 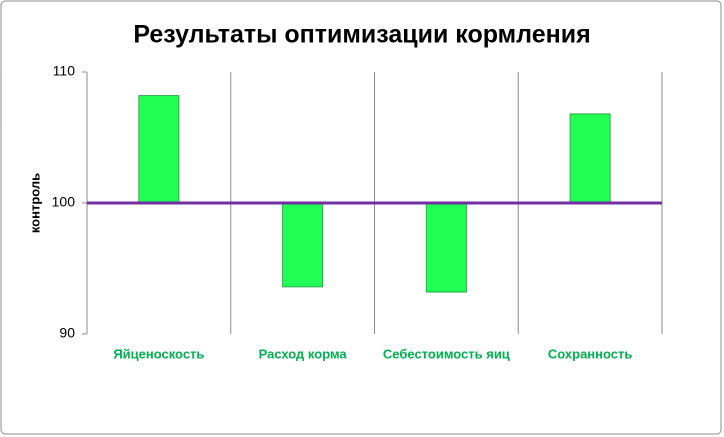 I want to click on y-tick-label: 110, so click(x=64, y=71).